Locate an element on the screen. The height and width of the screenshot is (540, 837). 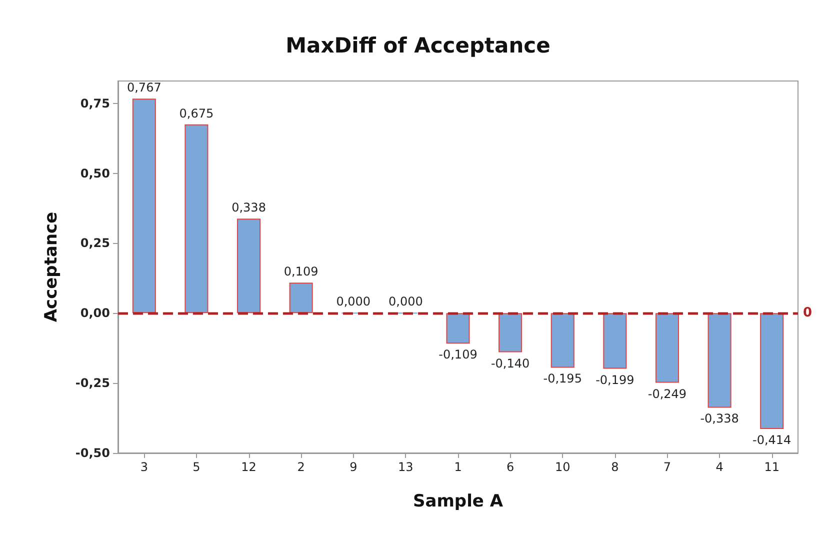
x-tick-label: 1 is located at coordinates (458, 467).